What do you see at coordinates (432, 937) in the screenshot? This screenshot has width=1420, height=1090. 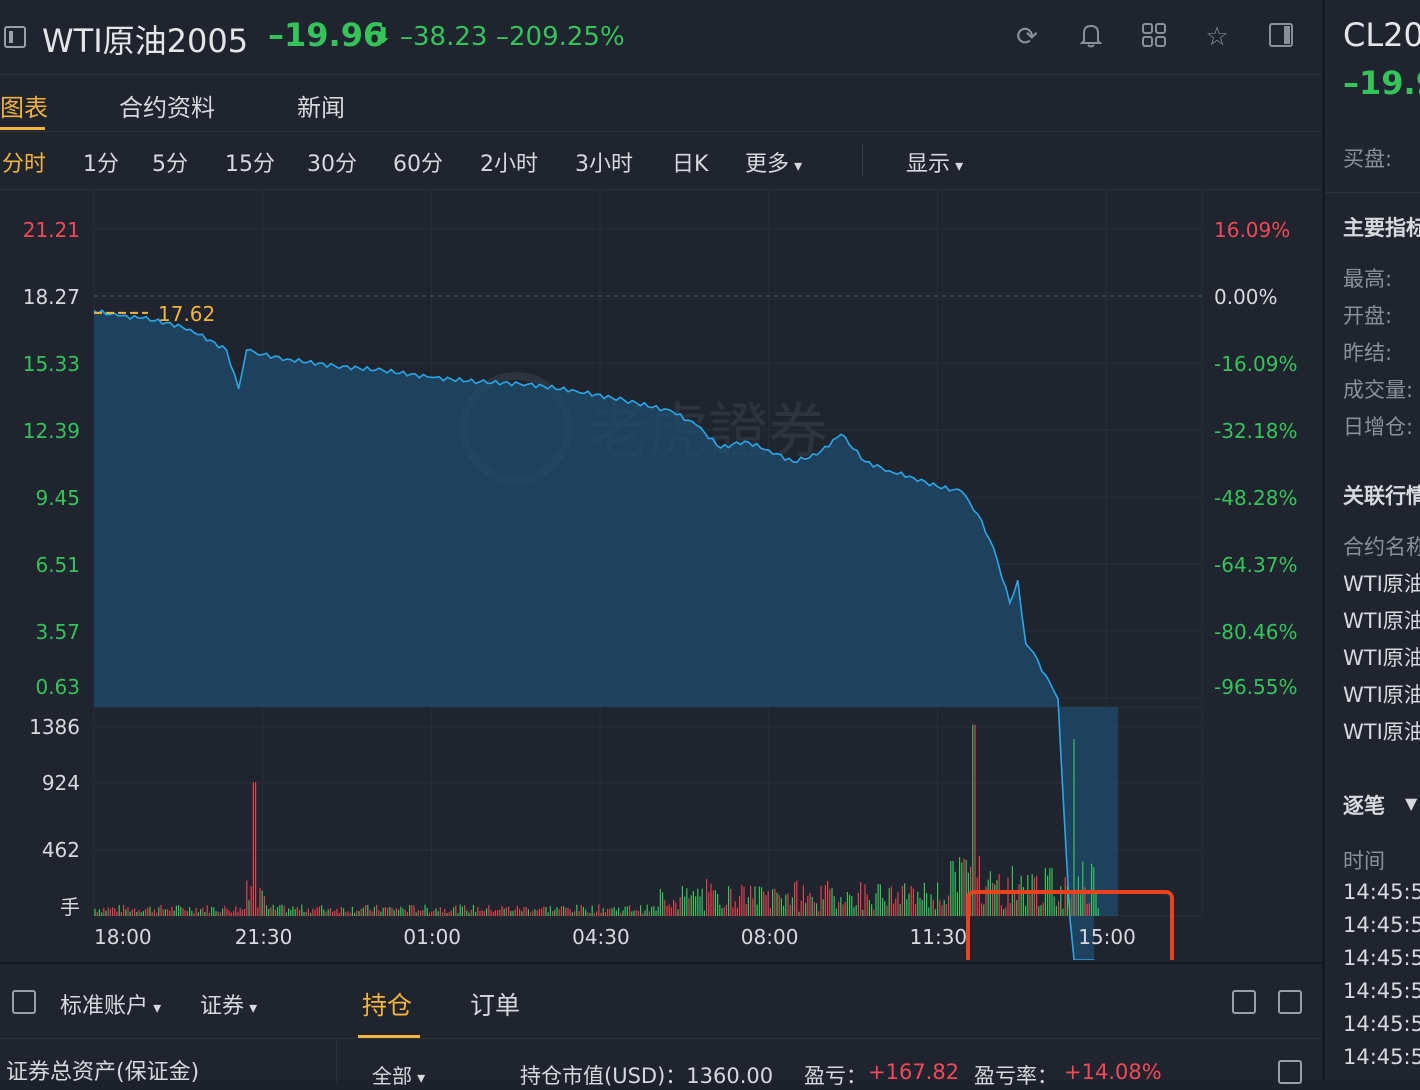 I see `time-tick-label: 01:00` at bounding box center [432, 937].